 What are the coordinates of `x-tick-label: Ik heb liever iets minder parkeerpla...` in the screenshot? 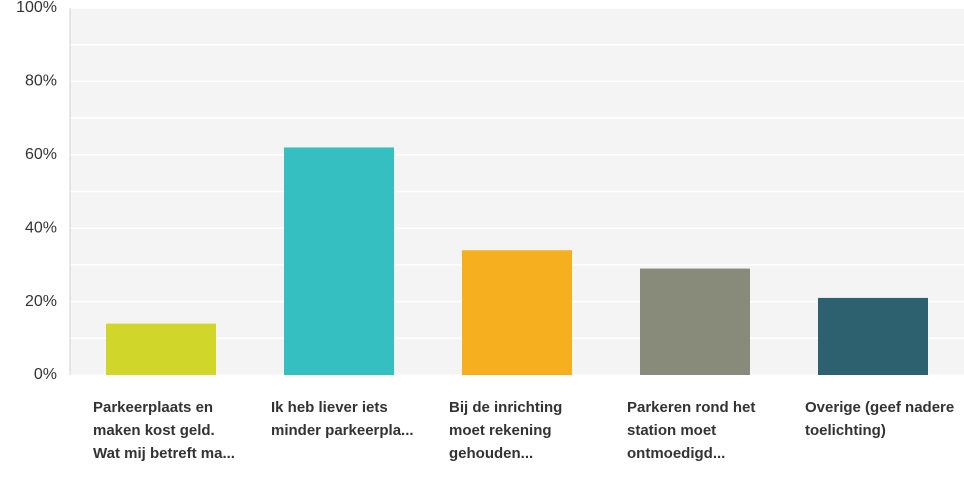 It's located at (342, 419).